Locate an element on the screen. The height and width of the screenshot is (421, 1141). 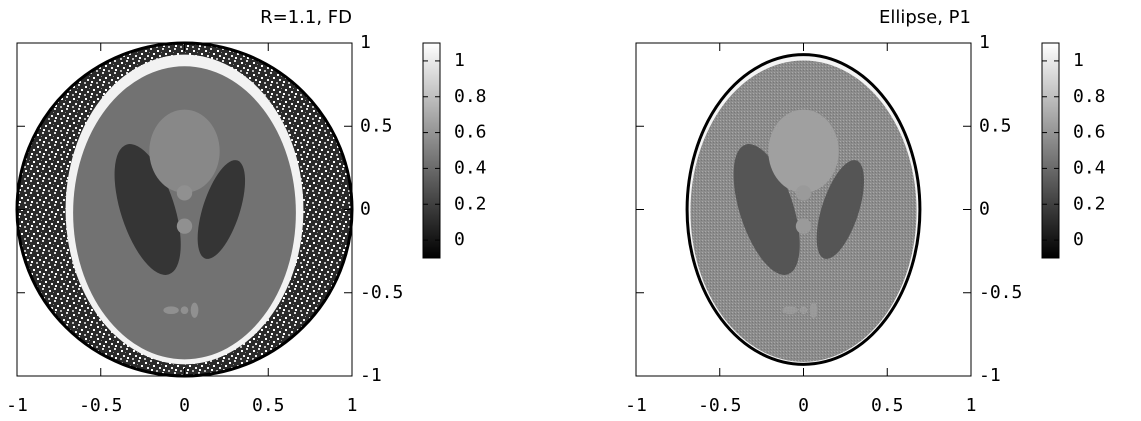
chart-title: R=1.1, FD is located at coordinates (306, 17).